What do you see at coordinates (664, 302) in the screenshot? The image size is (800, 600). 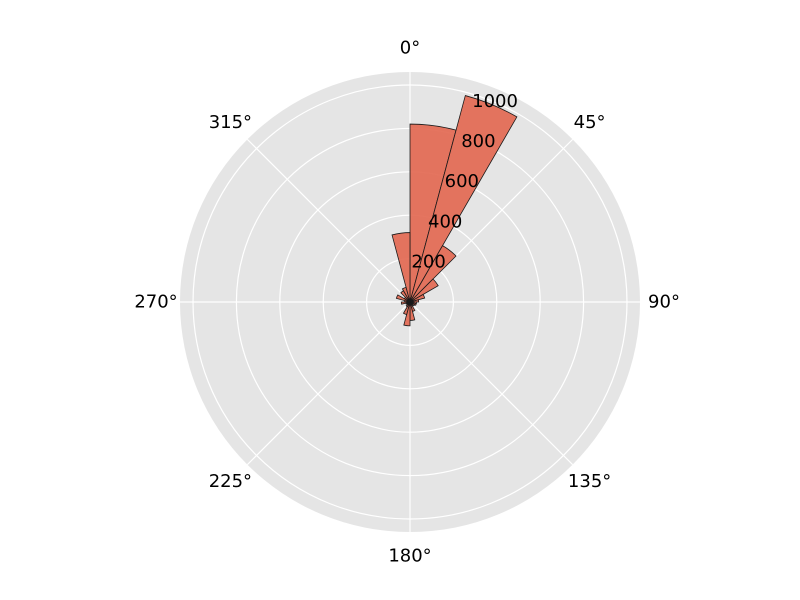 I see `angle-tick-label-2: 90°` at bounding box center [664, 302].